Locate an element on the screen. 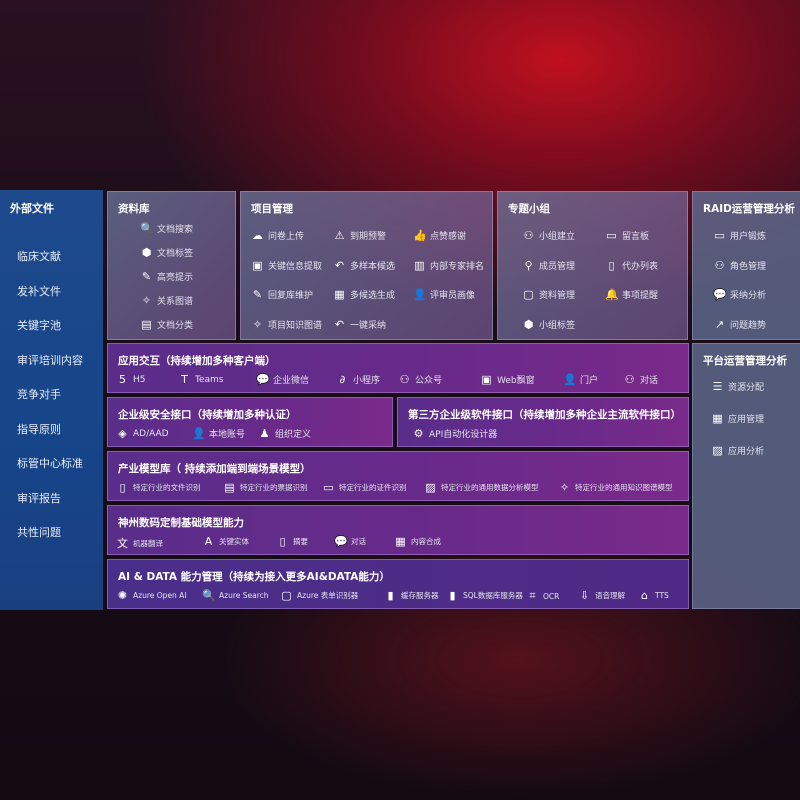 This screenshot has height=800, width=800. group-item: ⚲ 成员管理 is located at coordinates (548, 265).